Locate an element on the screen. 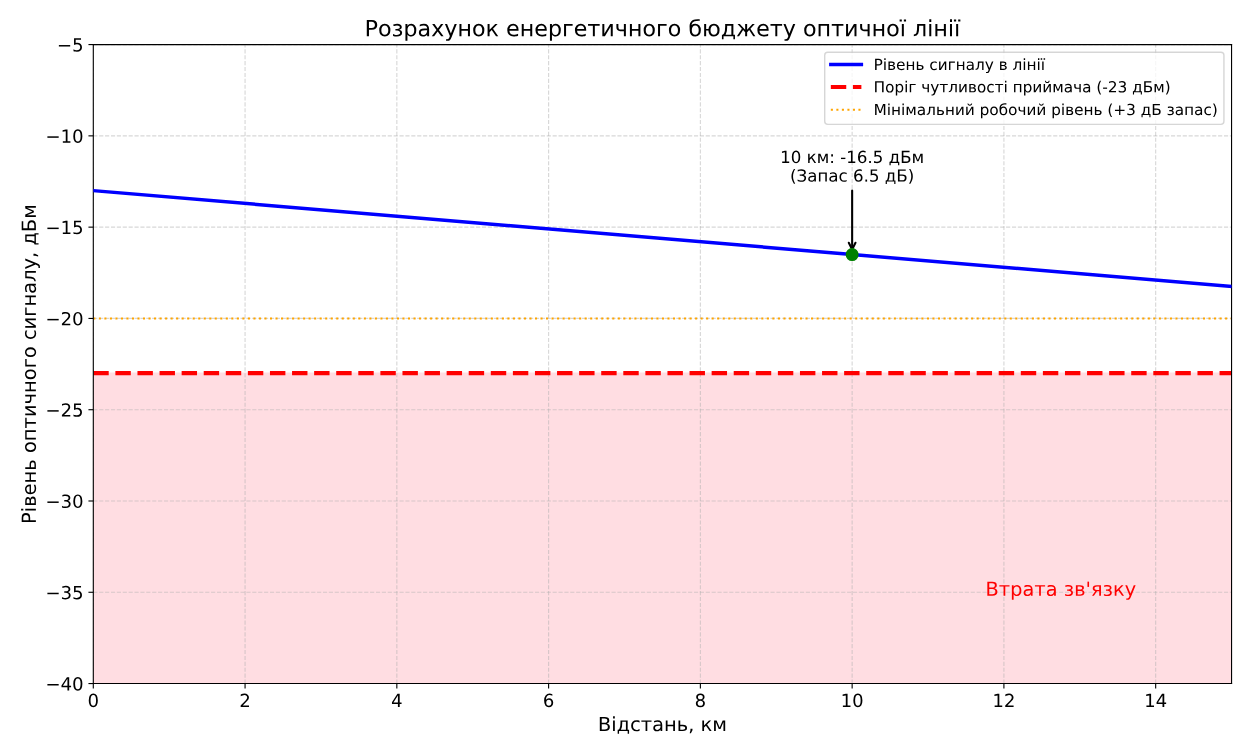  x-tick-label: 2 is located at coordinates (244, 700).